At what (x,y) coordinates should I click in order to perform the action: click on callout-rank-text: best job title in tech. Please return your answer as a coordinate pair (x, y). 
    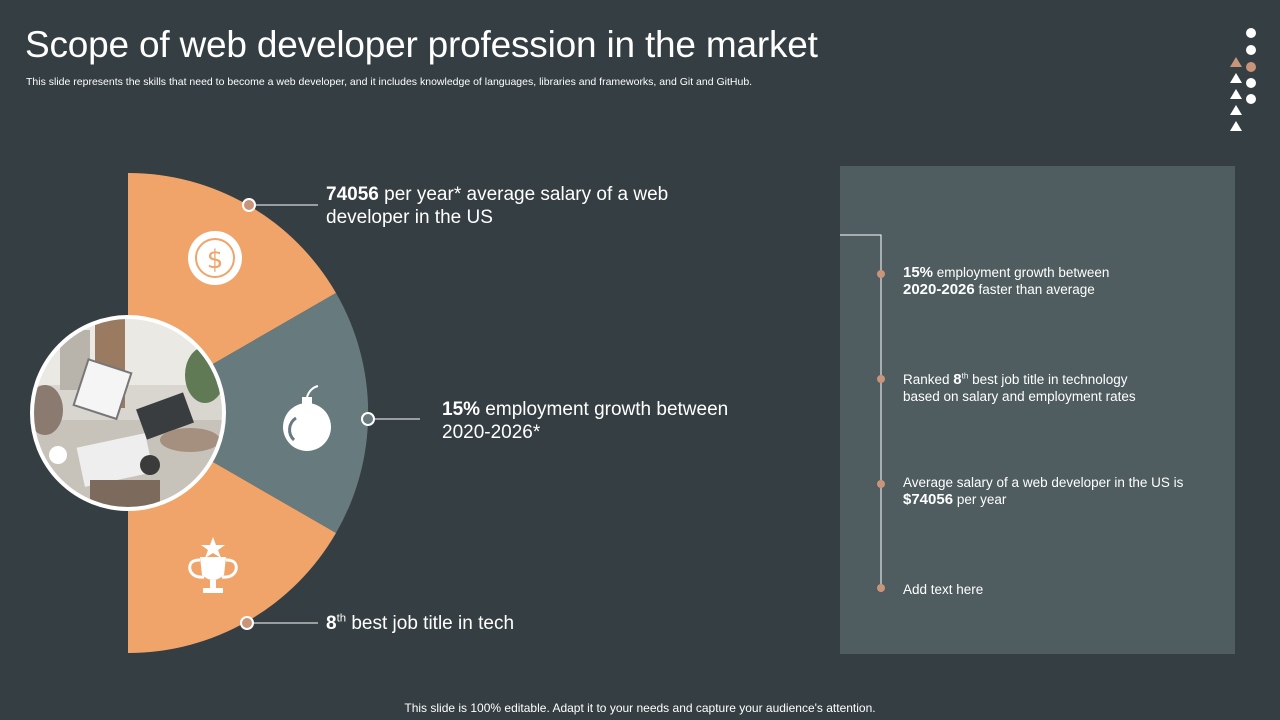
    Looking at the image, I should click on (430, 623).